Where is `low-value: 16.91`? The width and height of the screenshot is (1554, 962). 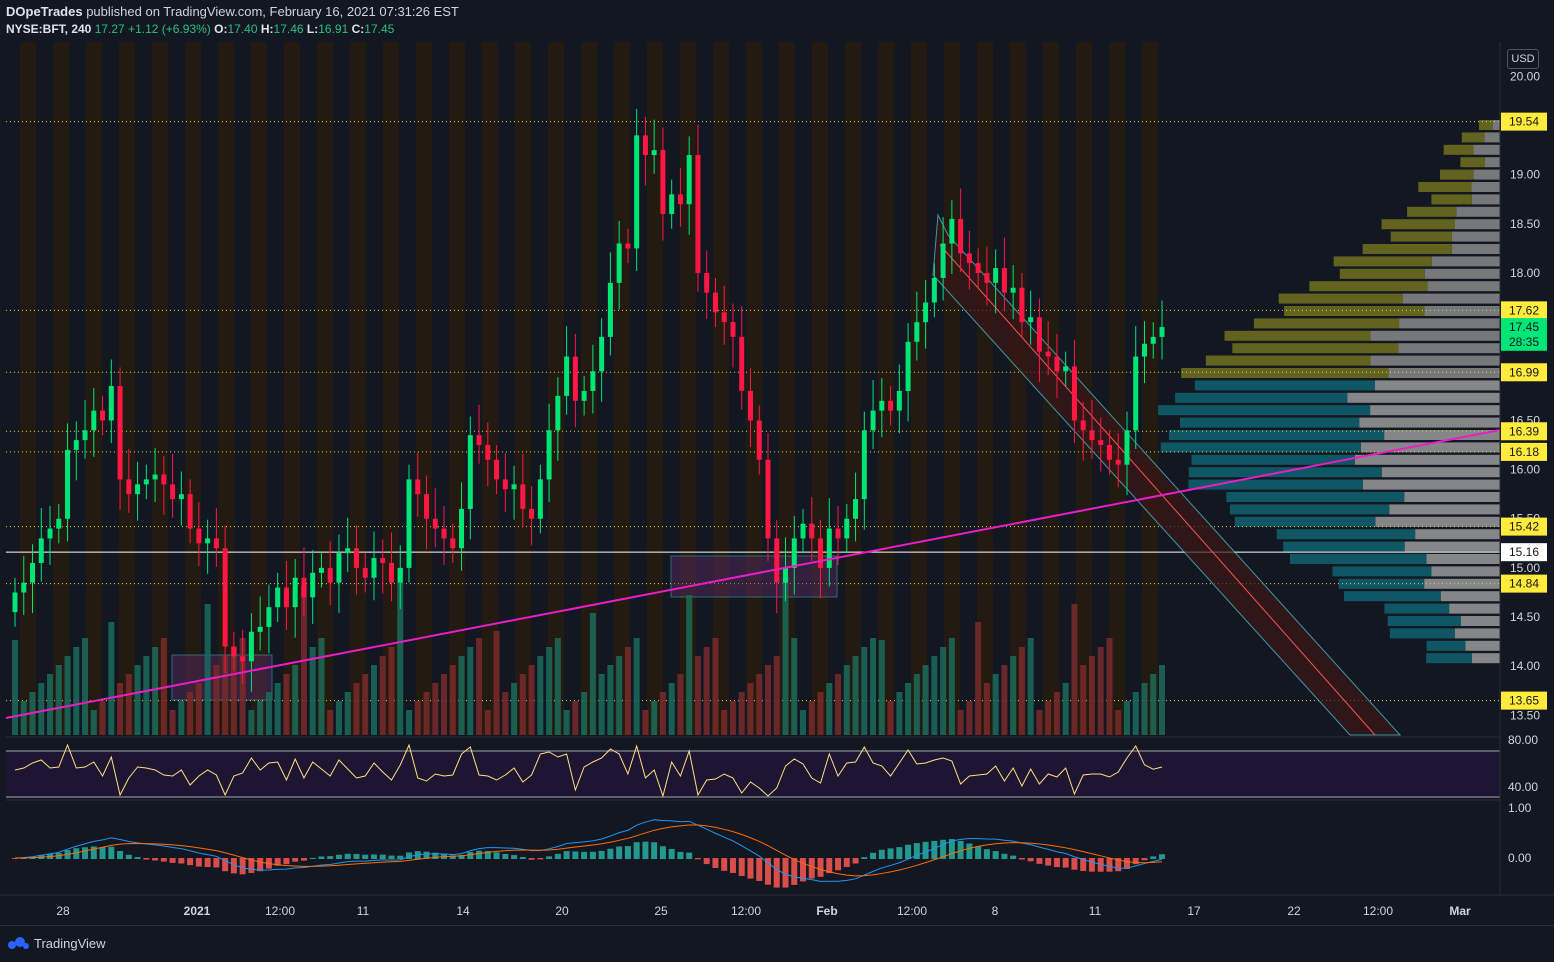 low-value: 16.91 is located at coordinates (333, 29).